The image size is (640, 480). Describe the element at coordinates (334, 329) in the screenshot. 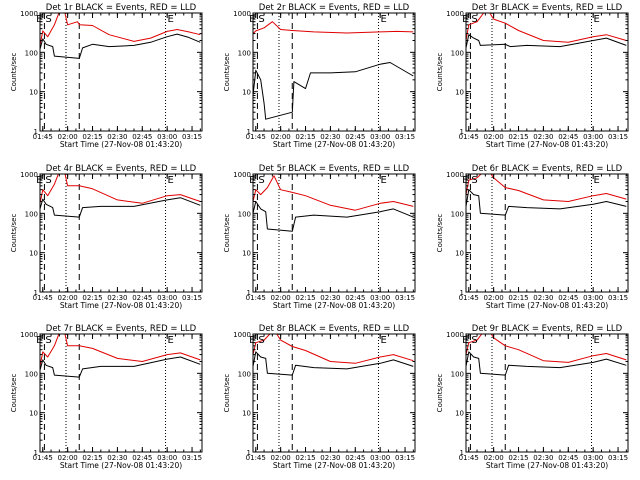

I see `panel-title: Det 8r BLACK = Events, RED = LLD` at that location.